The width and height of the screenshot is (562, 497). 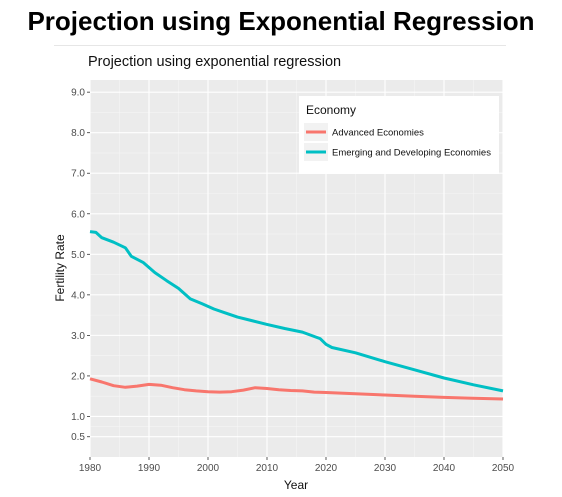 I want to click on series-line-advanced, so click(x=296, y=389).